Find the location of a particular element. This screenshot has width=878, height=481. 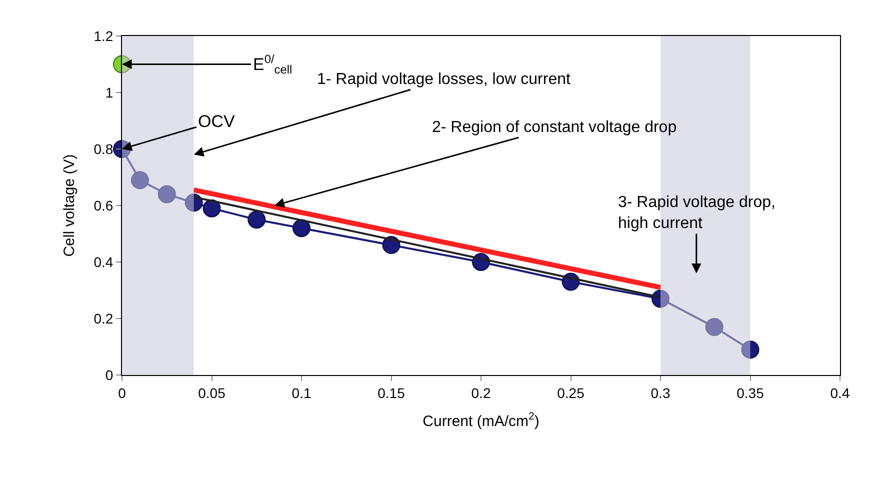

y-tick-label: 0.2 is located at coordinates (104, 318).